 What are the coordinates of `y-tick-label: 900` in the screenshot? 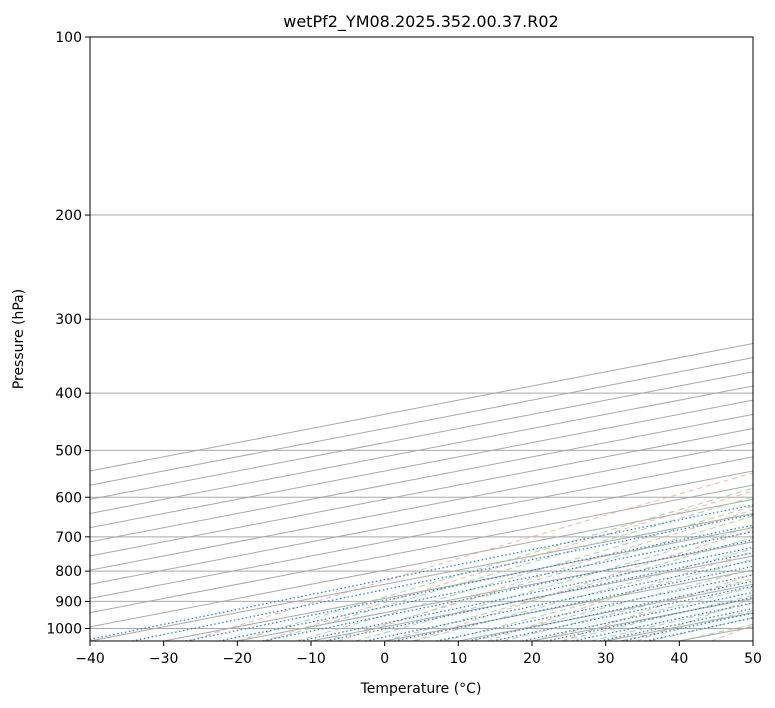 It's located at (68, 602).